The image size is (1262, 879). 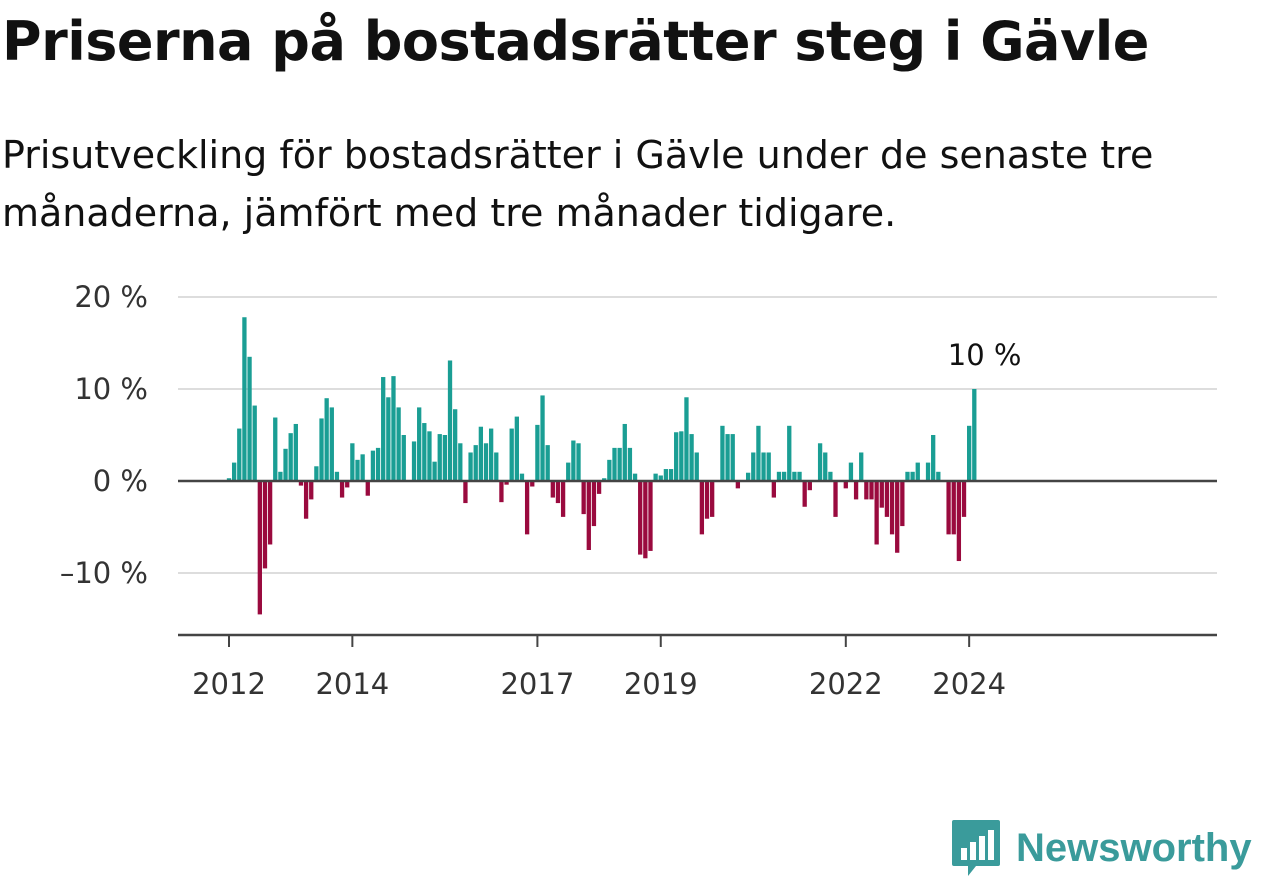 I want to click on latest-value-label: 10 %, so click(x=985, y=355).